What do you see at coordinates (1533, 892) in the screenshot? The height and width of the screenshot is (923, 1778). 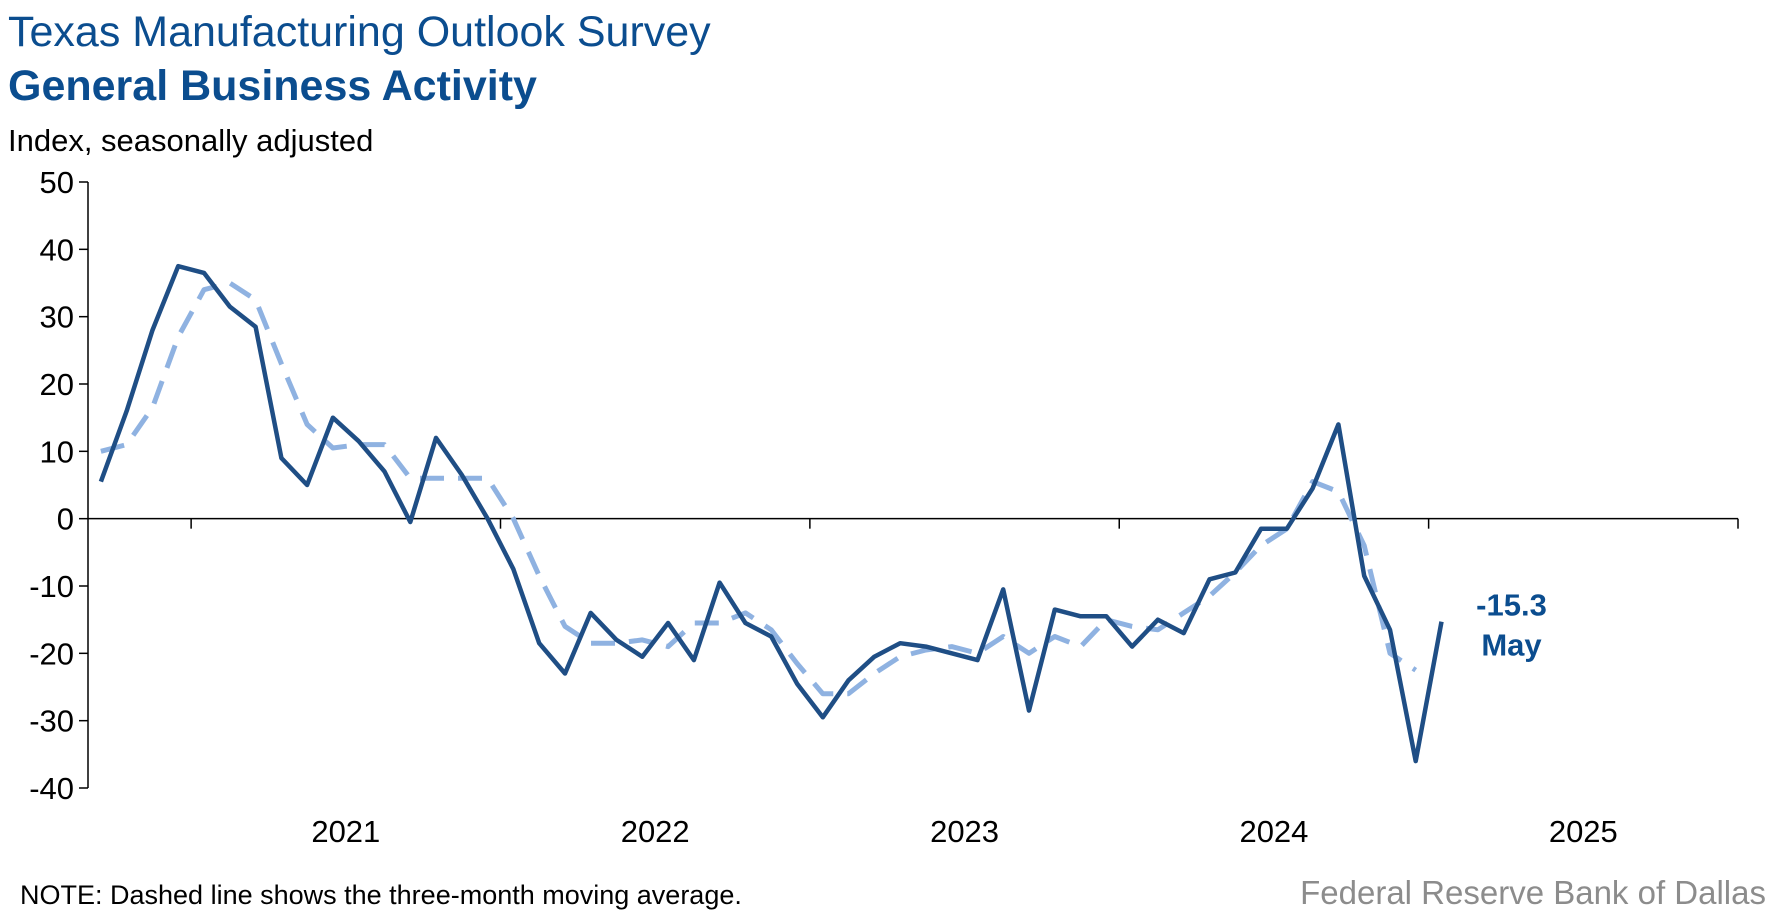 I see `source-label: Federal Reserve Bank of Dallas` at bounding box center [1533, 892].